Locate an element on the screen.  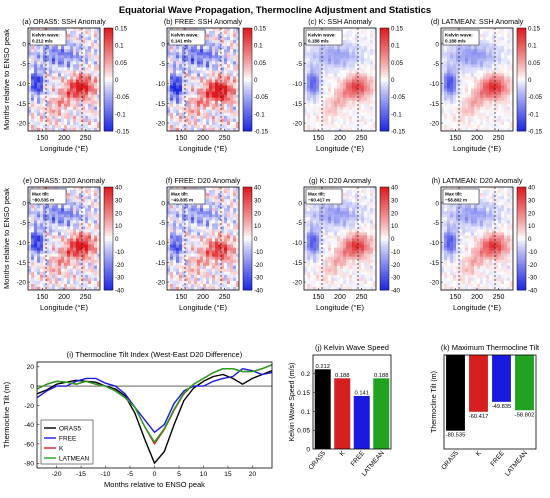
map-x-tick-label: 200 is located at coordinates (64, 297).